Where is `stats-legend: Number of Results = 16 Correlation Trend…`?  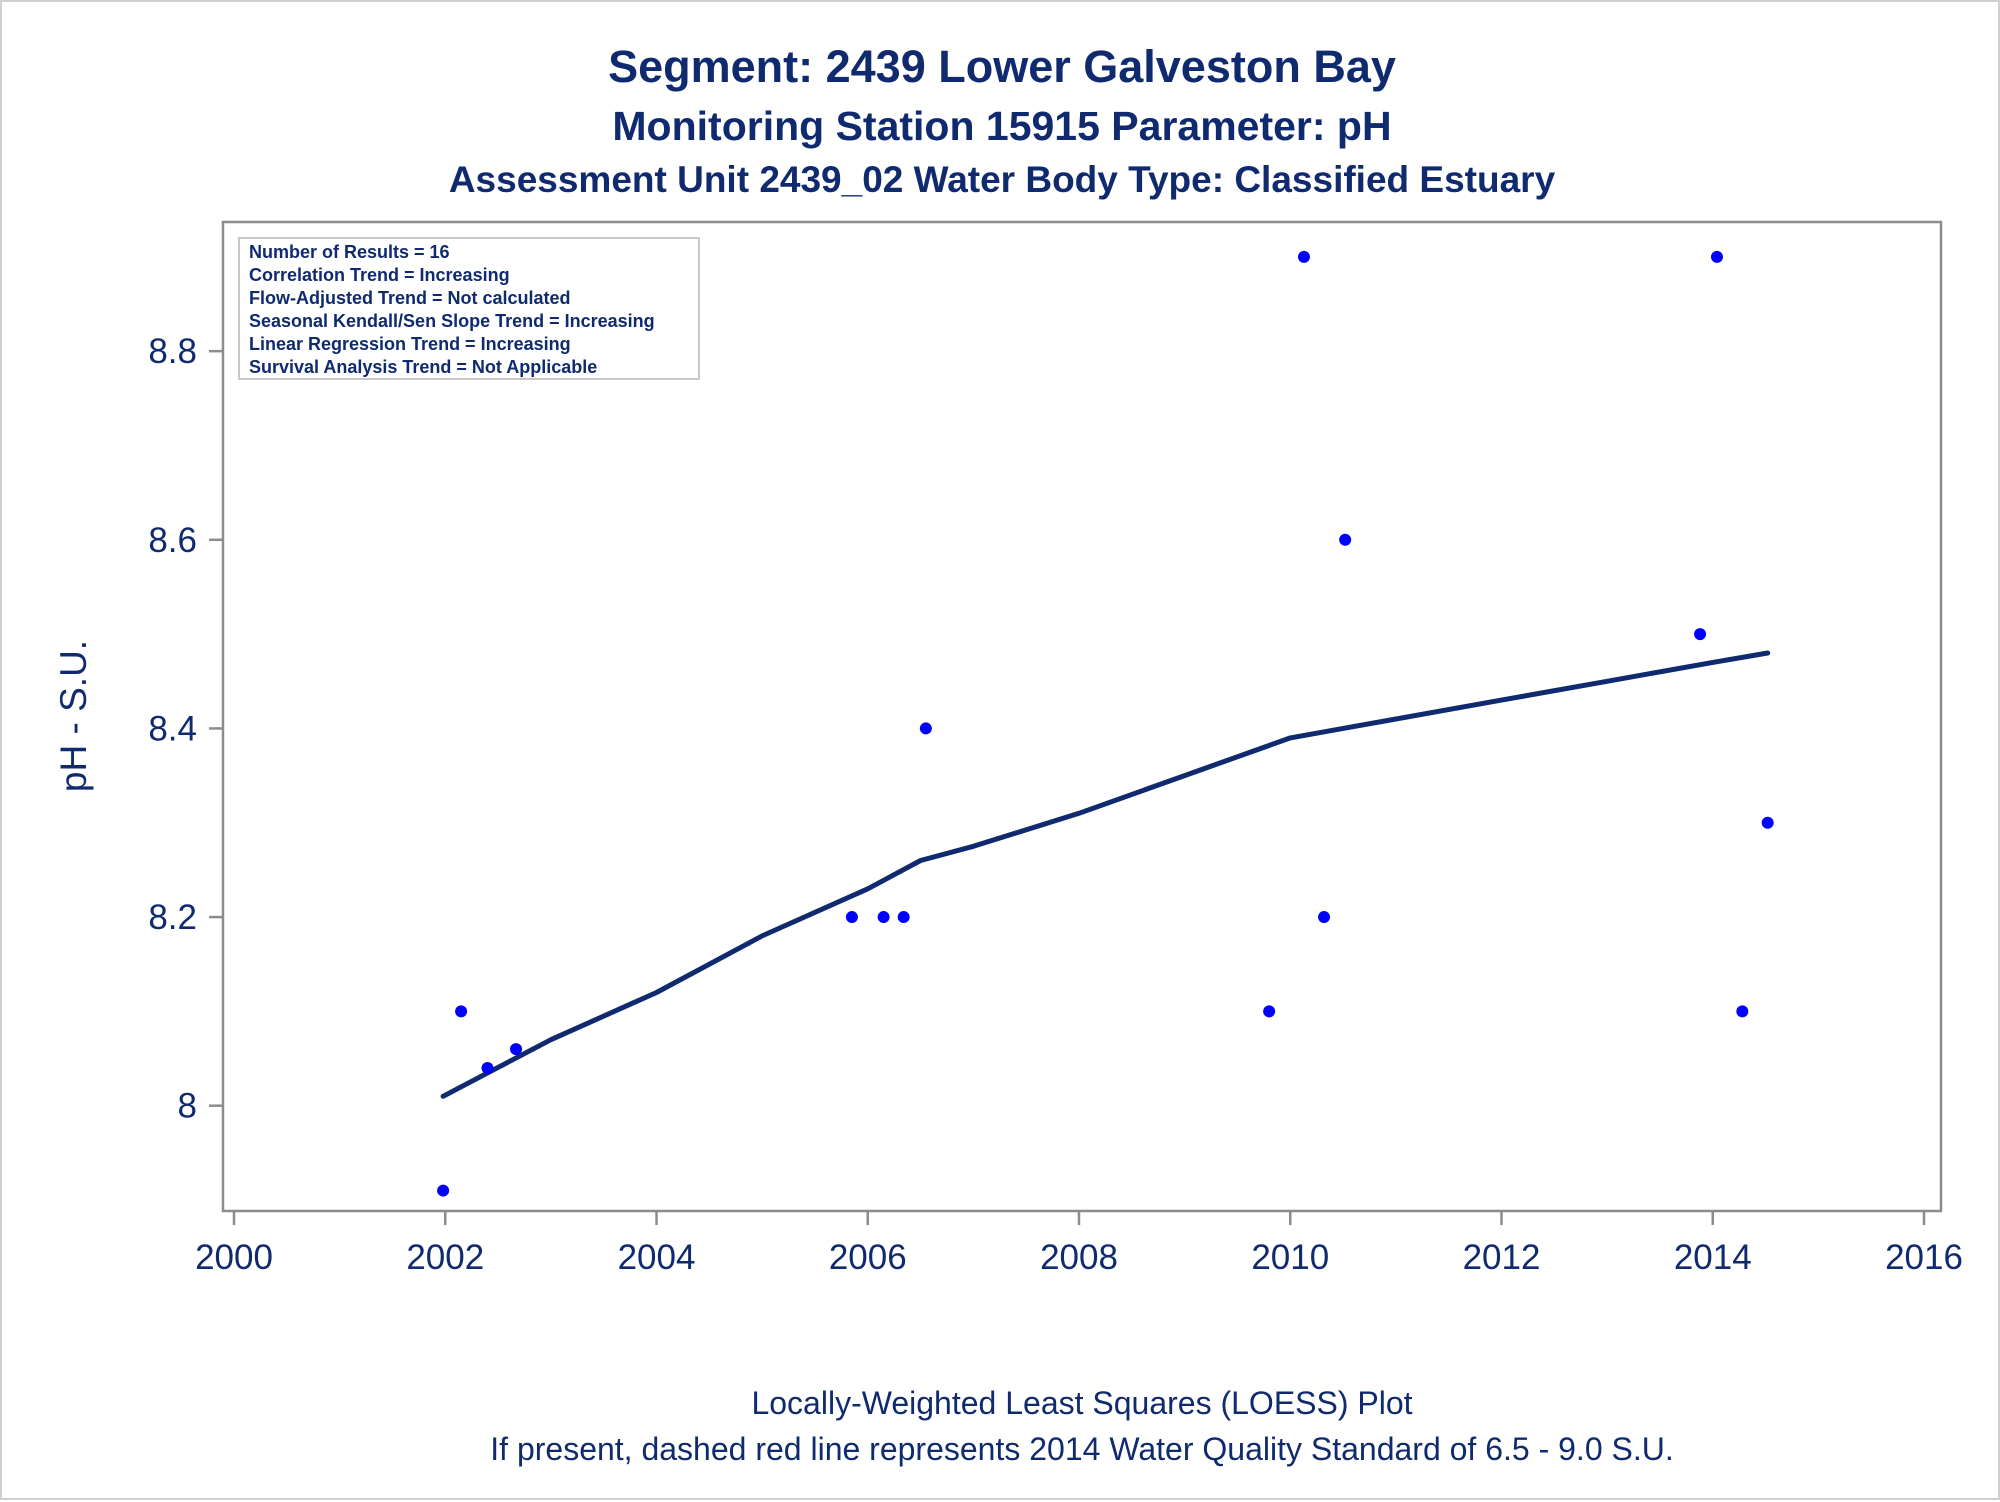
stats-legend: Number of Results = 16 Correlation Trend… is located at coordinates (469, 308).